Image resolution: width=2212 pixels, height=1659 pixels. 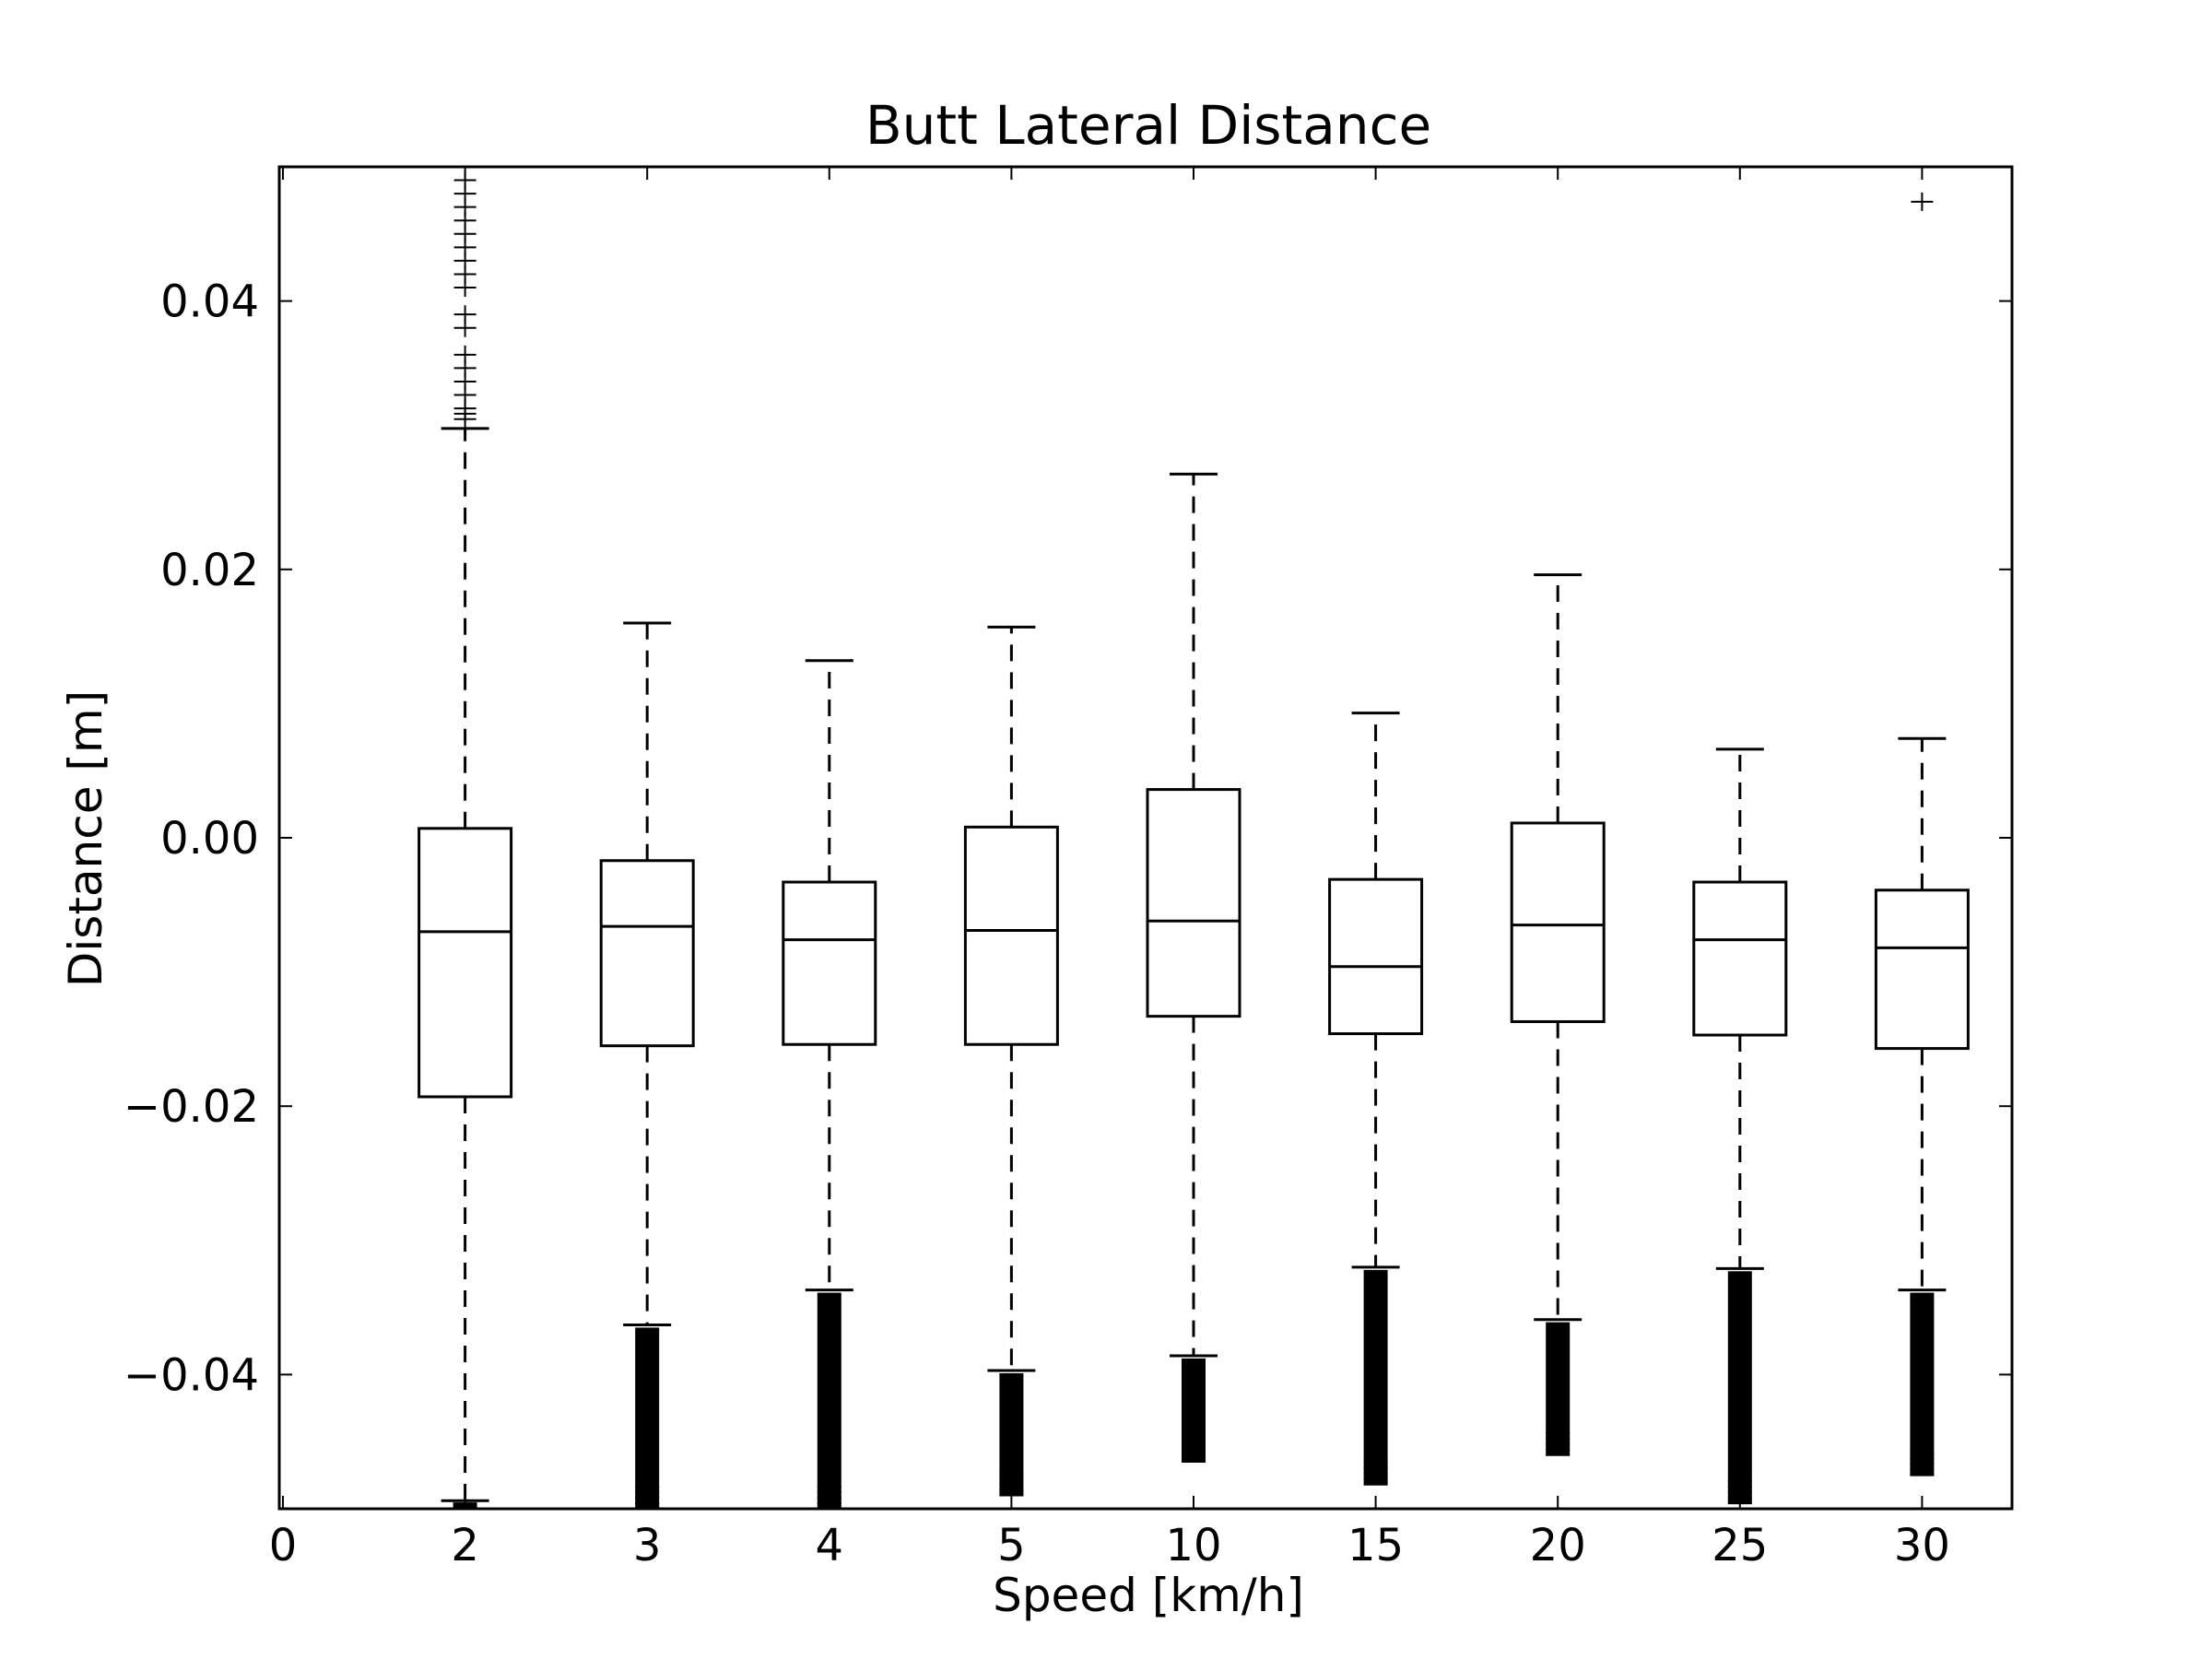 I want to click on x-tick-label: 30, so click(x=1922, y=1545).